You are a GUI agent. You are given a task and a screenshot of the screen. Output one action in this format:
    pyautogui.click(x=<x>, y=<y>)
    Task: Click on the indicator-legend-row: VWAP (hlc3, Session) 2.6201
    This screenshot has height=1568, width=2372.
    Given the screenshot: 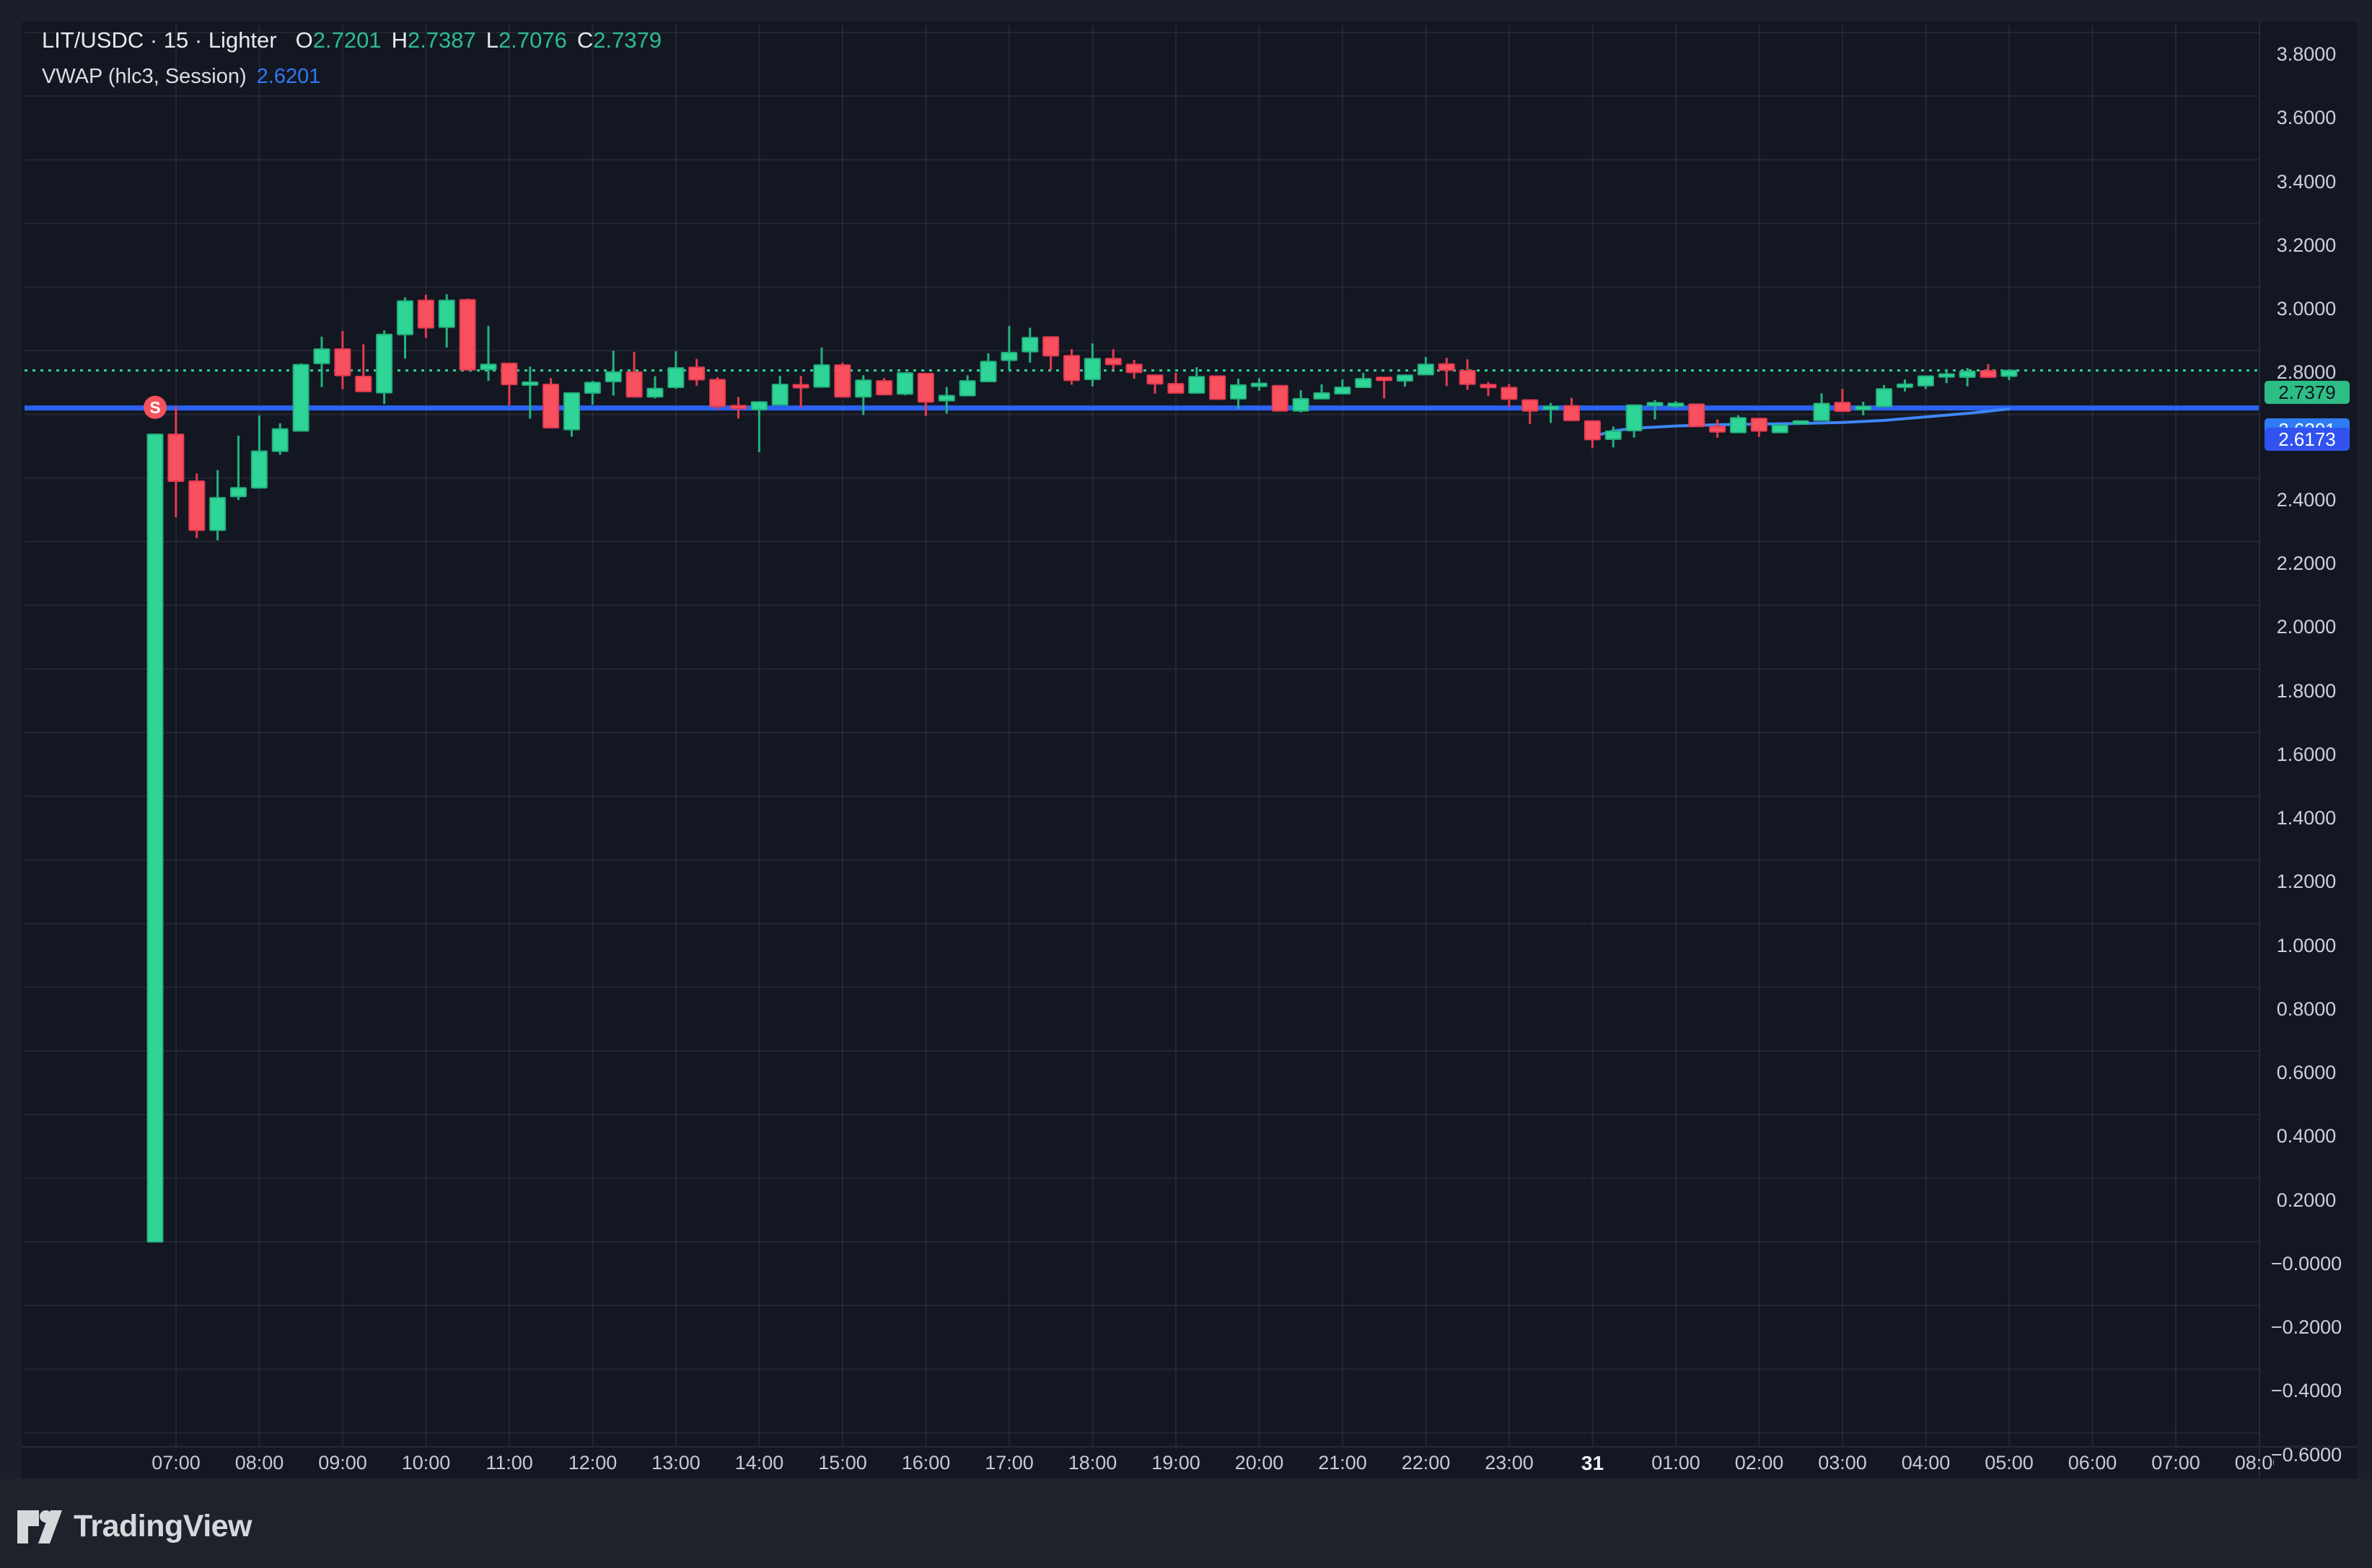 What is the action you would take?
    pyautogui.click(x=357, y=76)
    